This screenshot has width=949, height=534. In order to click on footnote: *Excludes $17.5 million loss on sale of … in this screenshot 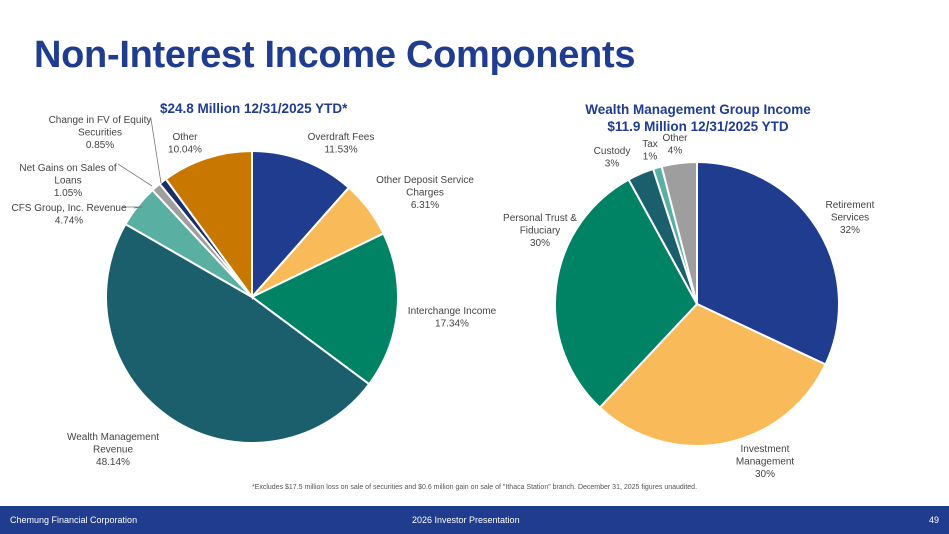, I will do `click(474, 487)`.